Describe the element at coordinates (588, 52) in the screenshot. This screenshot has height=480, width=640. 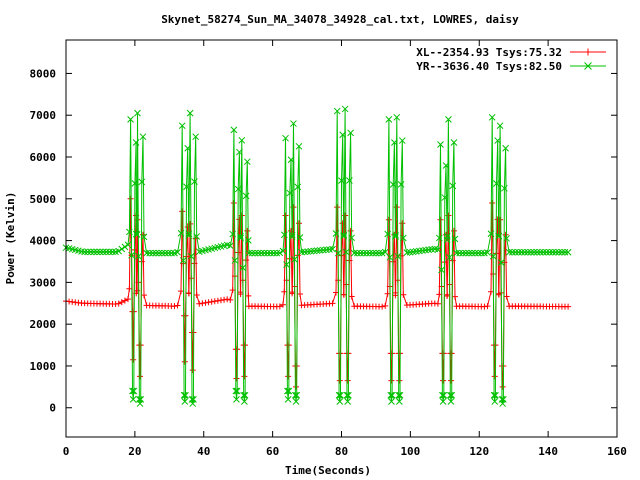
I see `legend-marker` at that location.